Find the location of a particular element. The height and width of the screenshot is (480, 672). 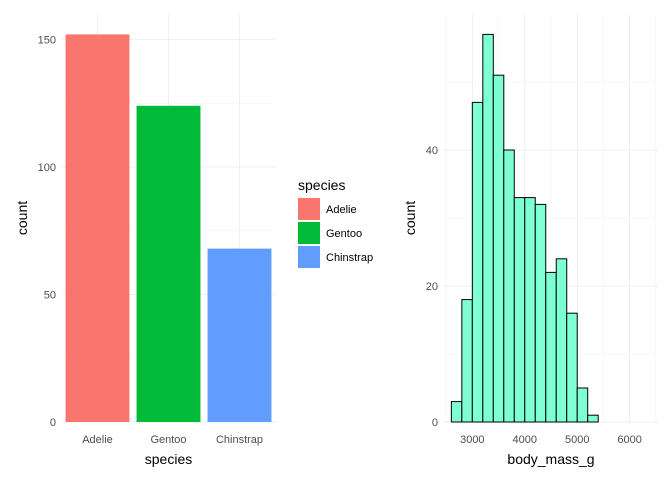

x-axis-title: body_mass_g is located at coordinates (550, 459).